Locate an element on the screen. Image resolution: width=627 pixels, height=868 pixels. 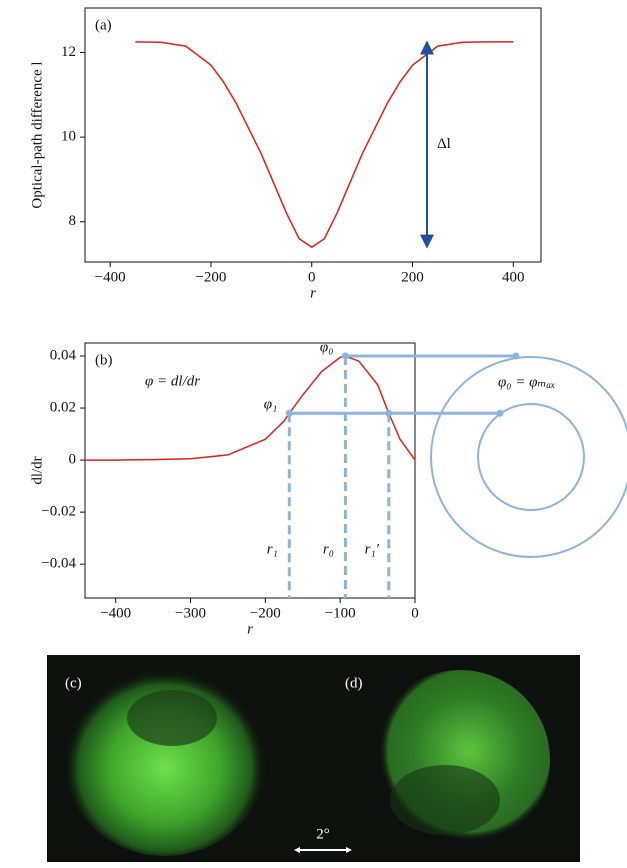
y-tick-label: 10 is located at coordinates (68, 137).